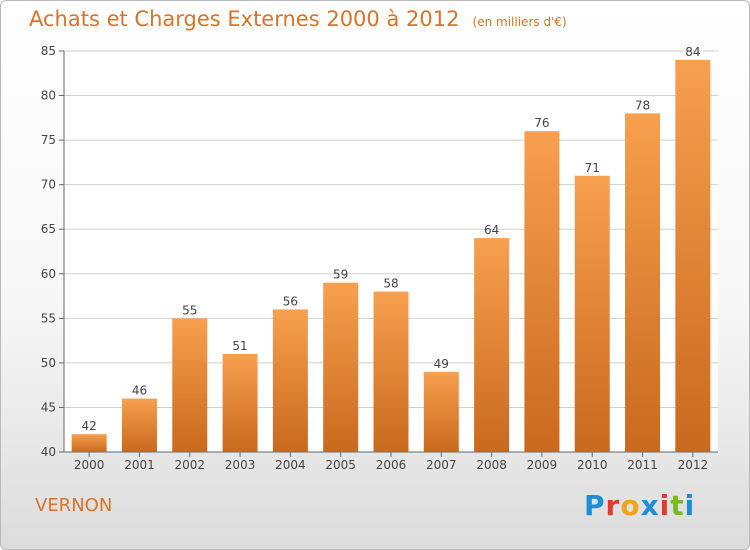 This screenshot has width=750, height=550. I want to click on city-name: VERNON, so click(74, 505).